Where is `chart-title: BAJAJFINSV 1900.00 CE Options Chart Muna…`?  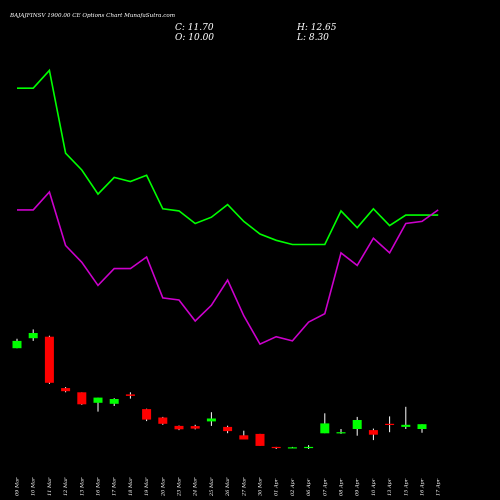
chart-title: BAJAJFINSV 1900.00 CE Options Chart Muna… is located at coordinates (92, 16).